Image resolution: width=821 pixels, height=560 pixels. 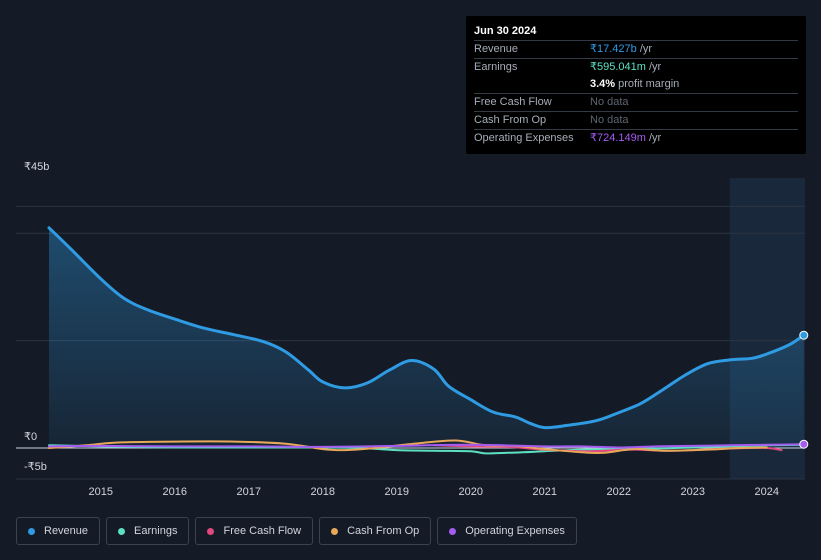 I want to click on x-tick-label: 2019, so click(x=397, y=492).